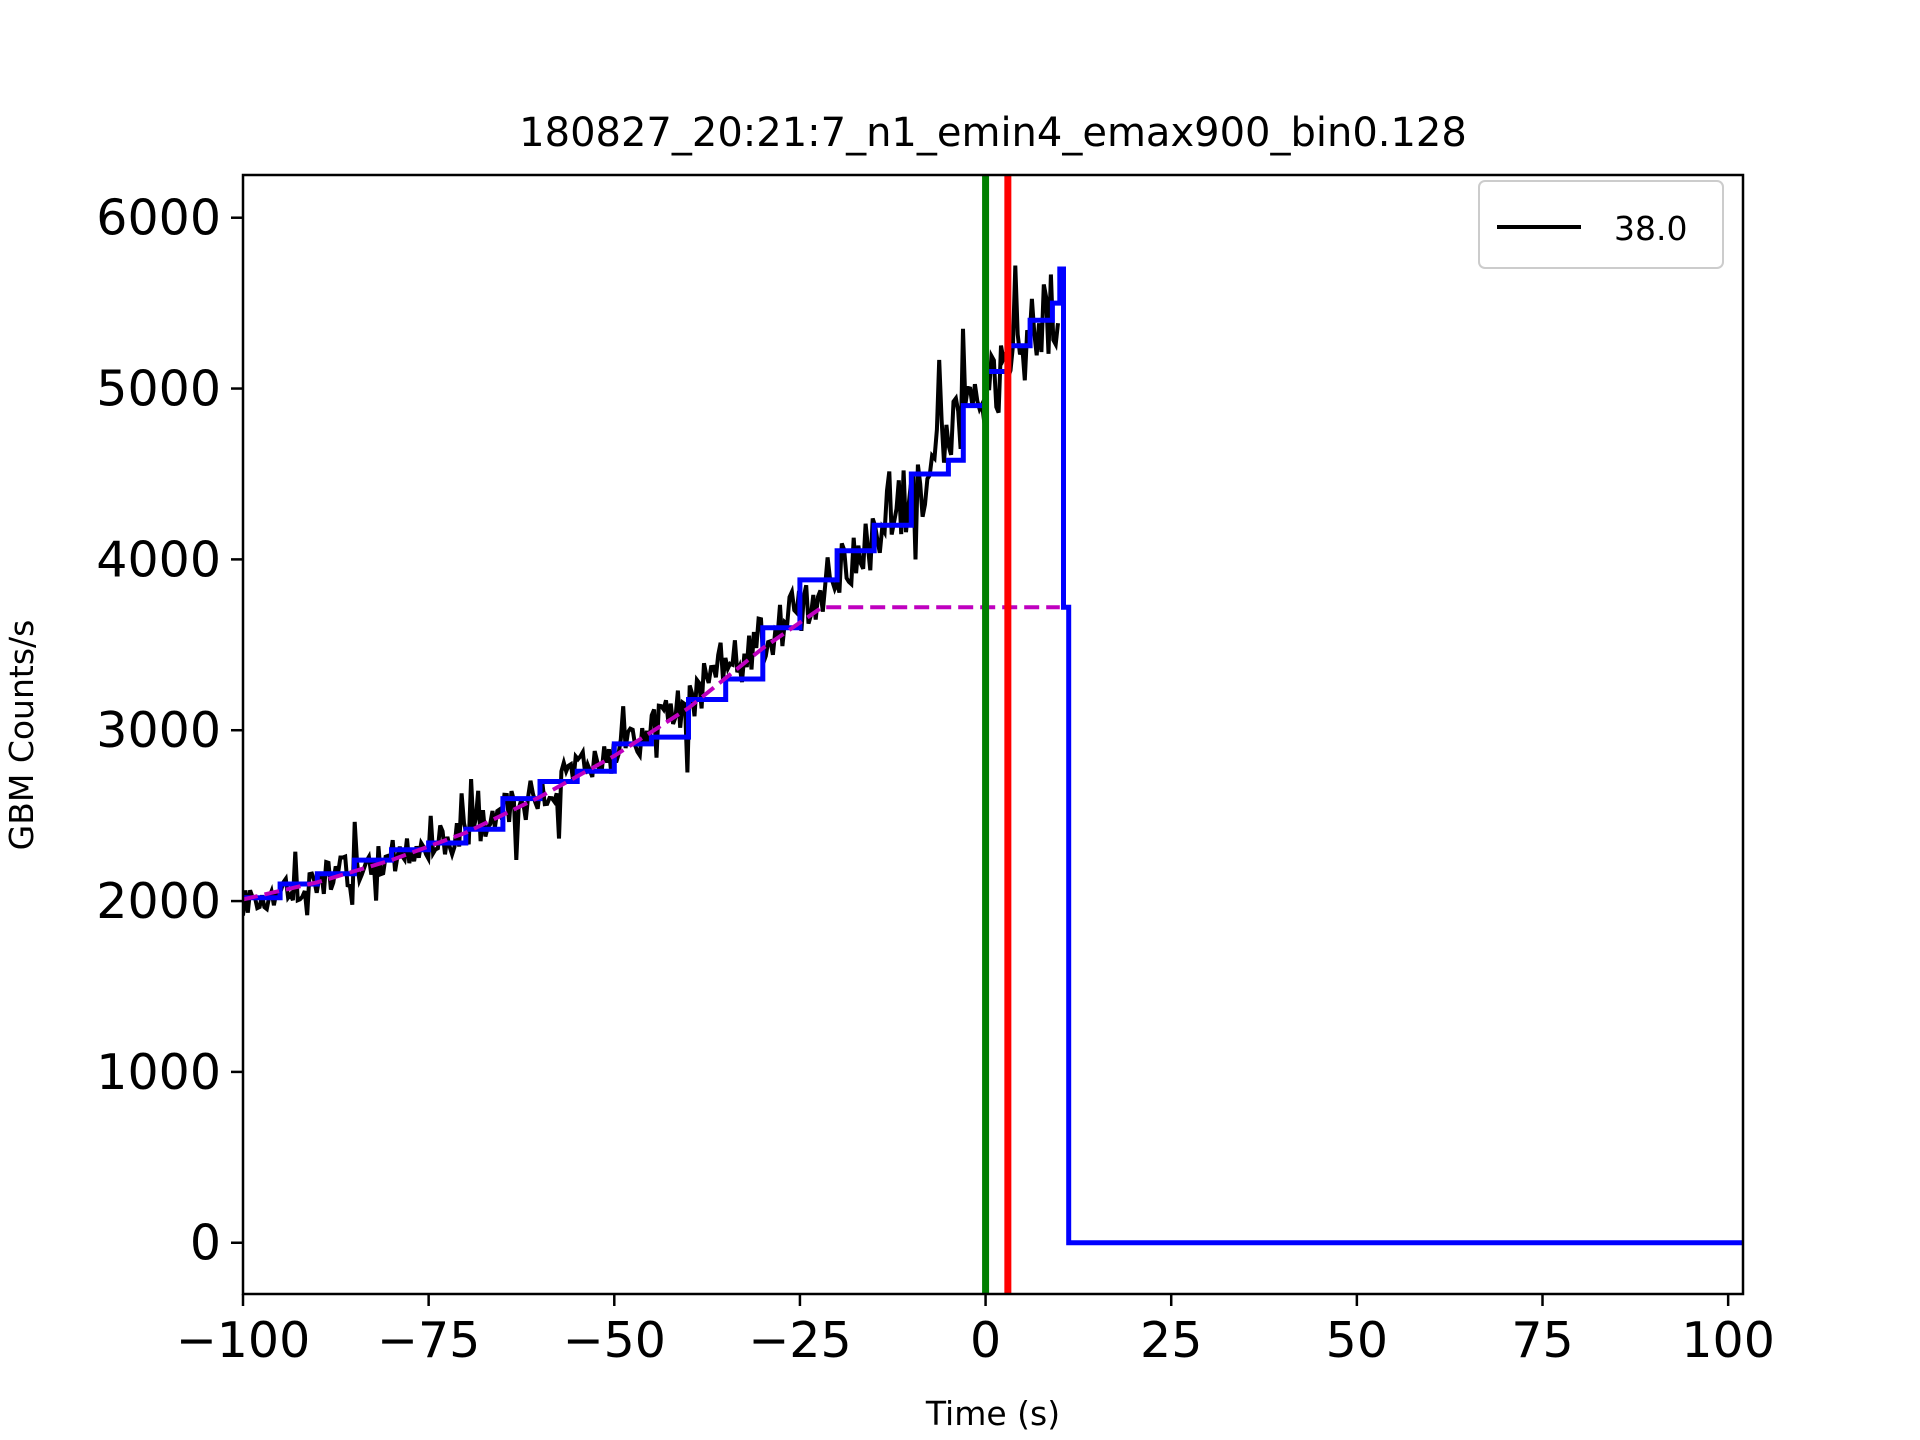 The height and width of the screenshot is (1440, 1920). Describe the element at coordinates (1650, 228) in the screenshot. I see `legend-label: 38.0` at that location.